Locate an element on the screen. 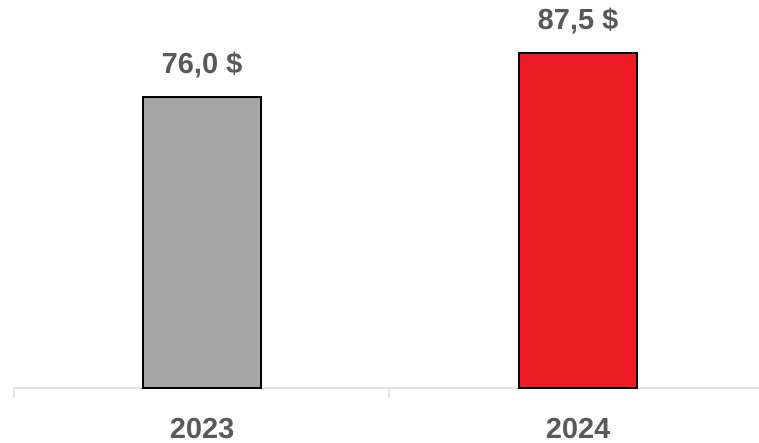 Image resolution: width=759 pixels, height=443 pixels. category-labels-group: 2023 2024 is located at coordinates (390, 428).